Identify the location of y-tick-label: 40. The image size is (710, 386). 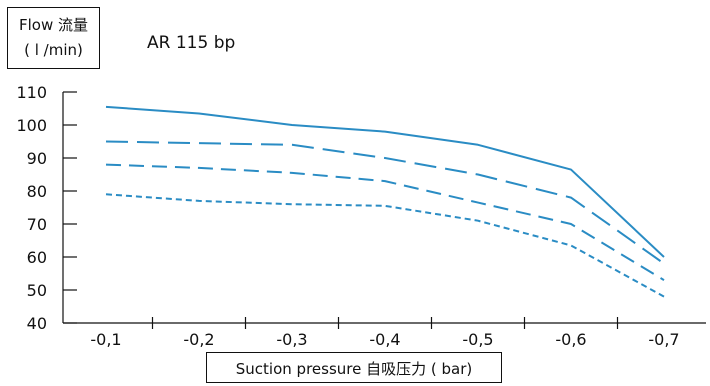
(37, 323).